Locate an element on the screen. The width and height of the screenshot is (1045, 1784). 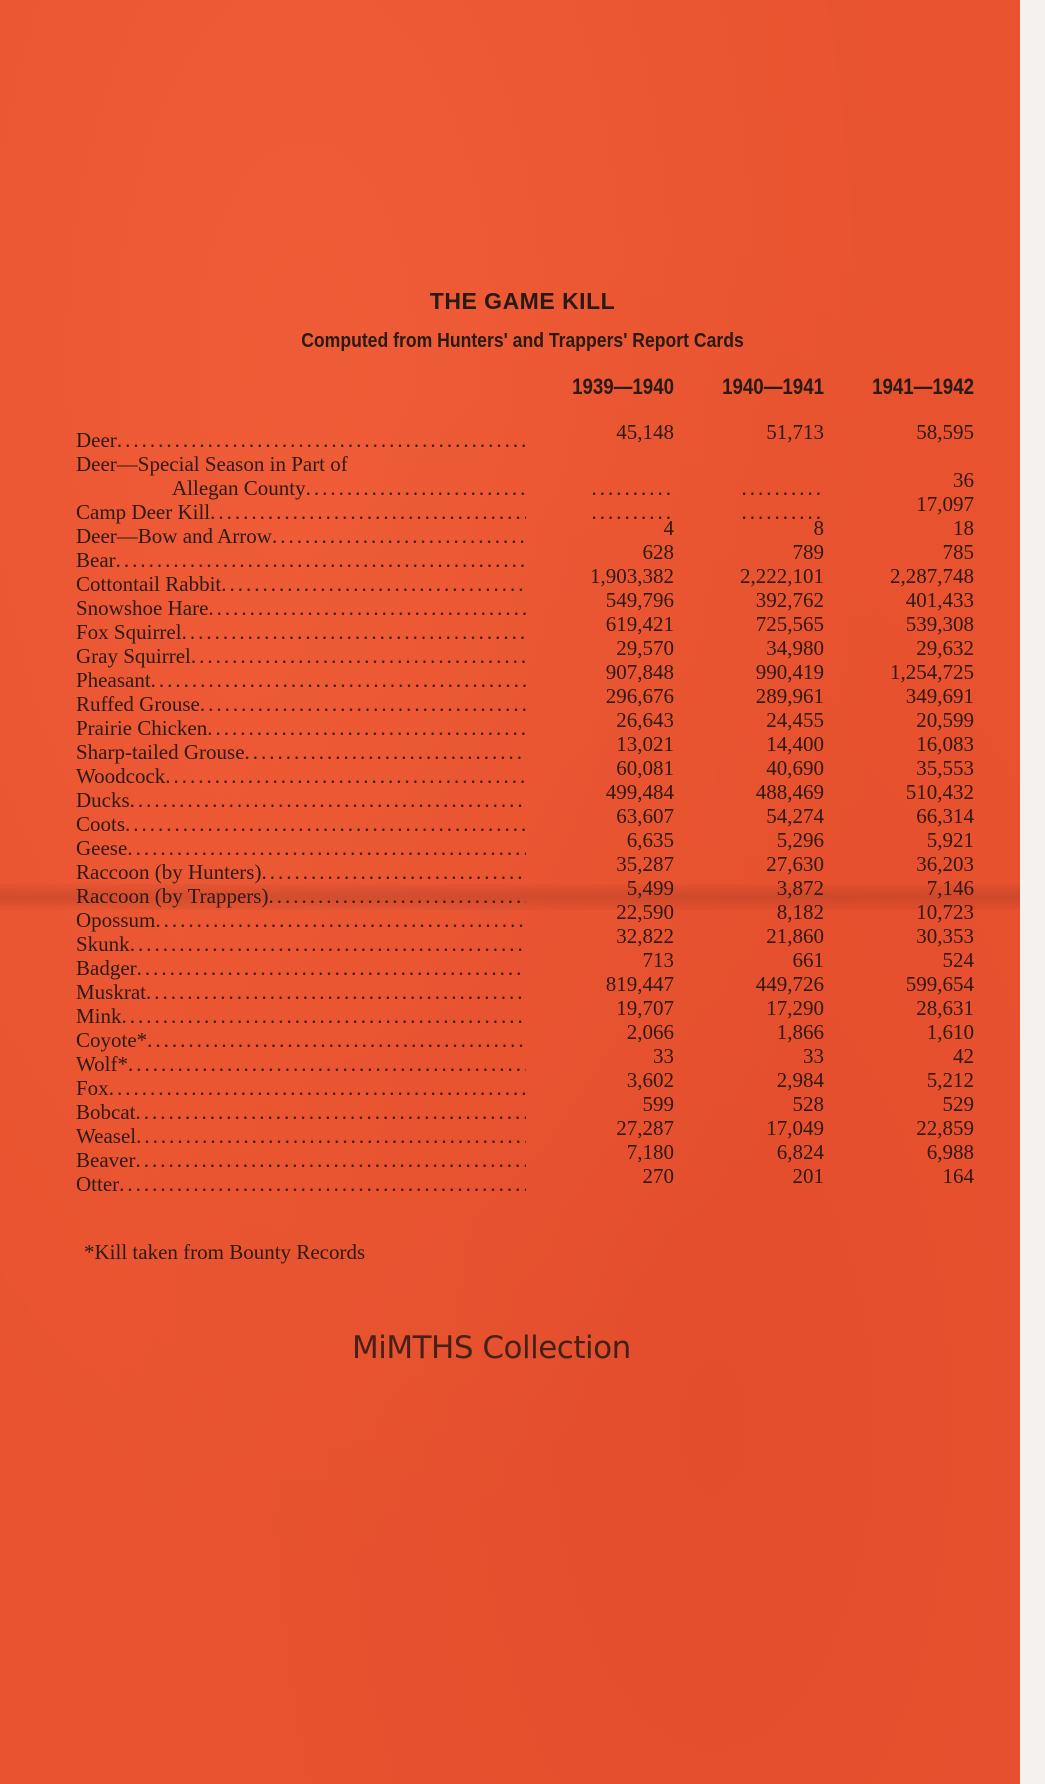
row-label-text: Raccoon (by Trappers) is located at coordinates (172, 896).